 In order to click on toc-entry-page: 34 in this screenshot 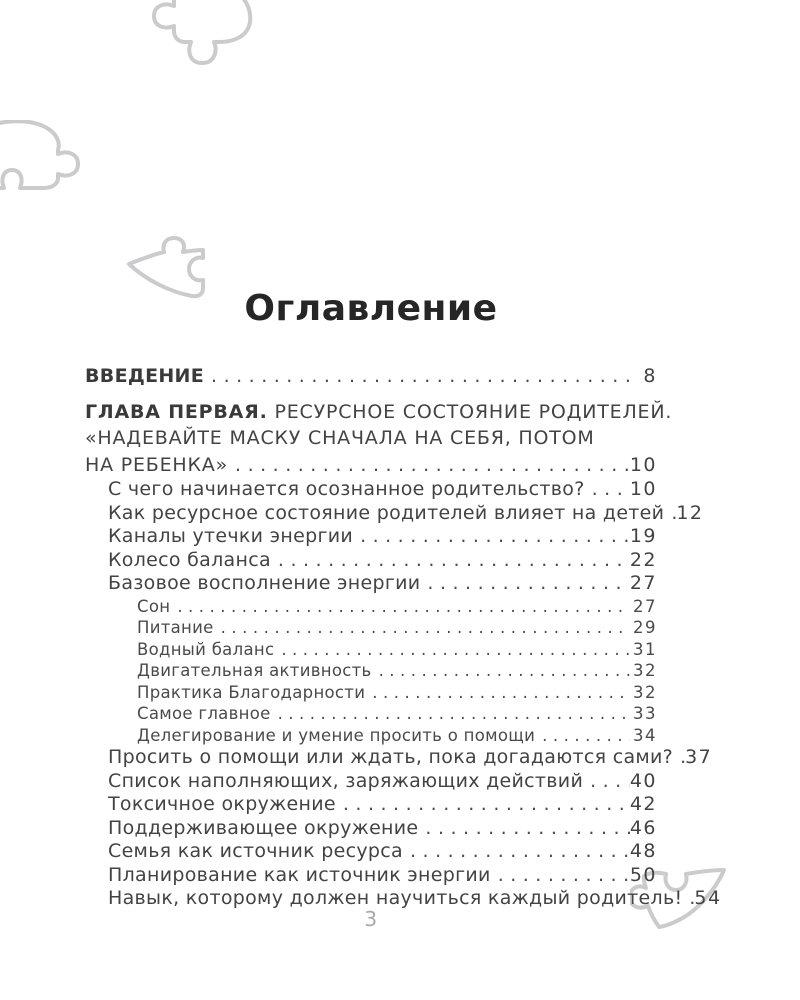, I will do `click(645, 735)`.